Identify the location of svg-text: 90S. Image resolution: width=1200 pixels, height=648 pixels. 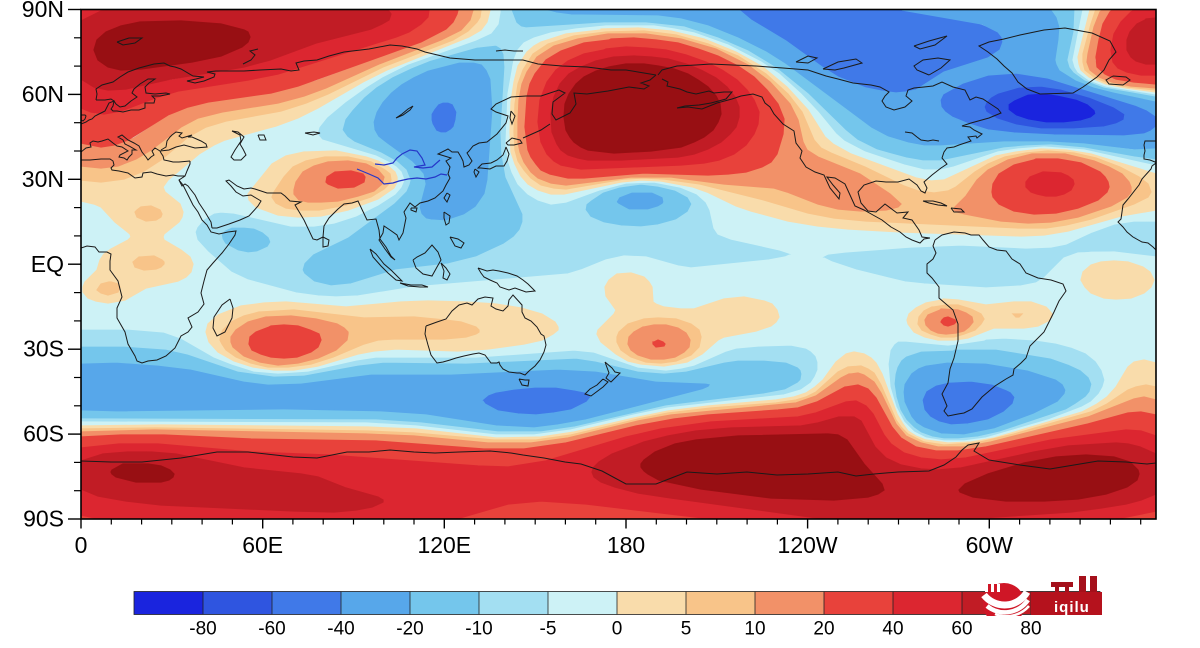
(43, 519).